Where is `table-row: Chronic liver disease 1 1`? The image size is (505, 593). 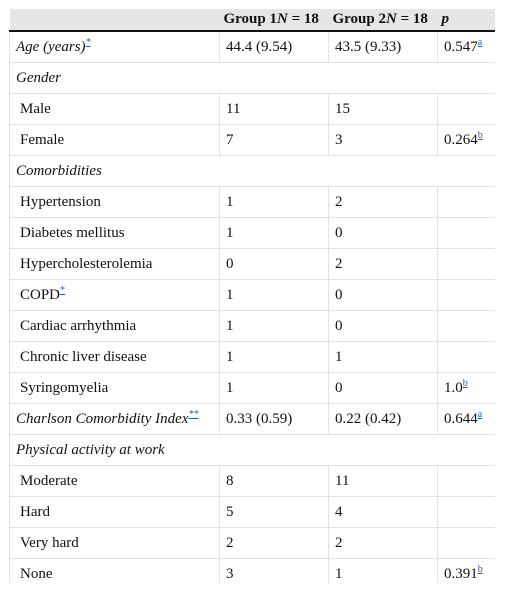
table-row: Chronic liver disease 1 1 is located at coordinates (252, 357).